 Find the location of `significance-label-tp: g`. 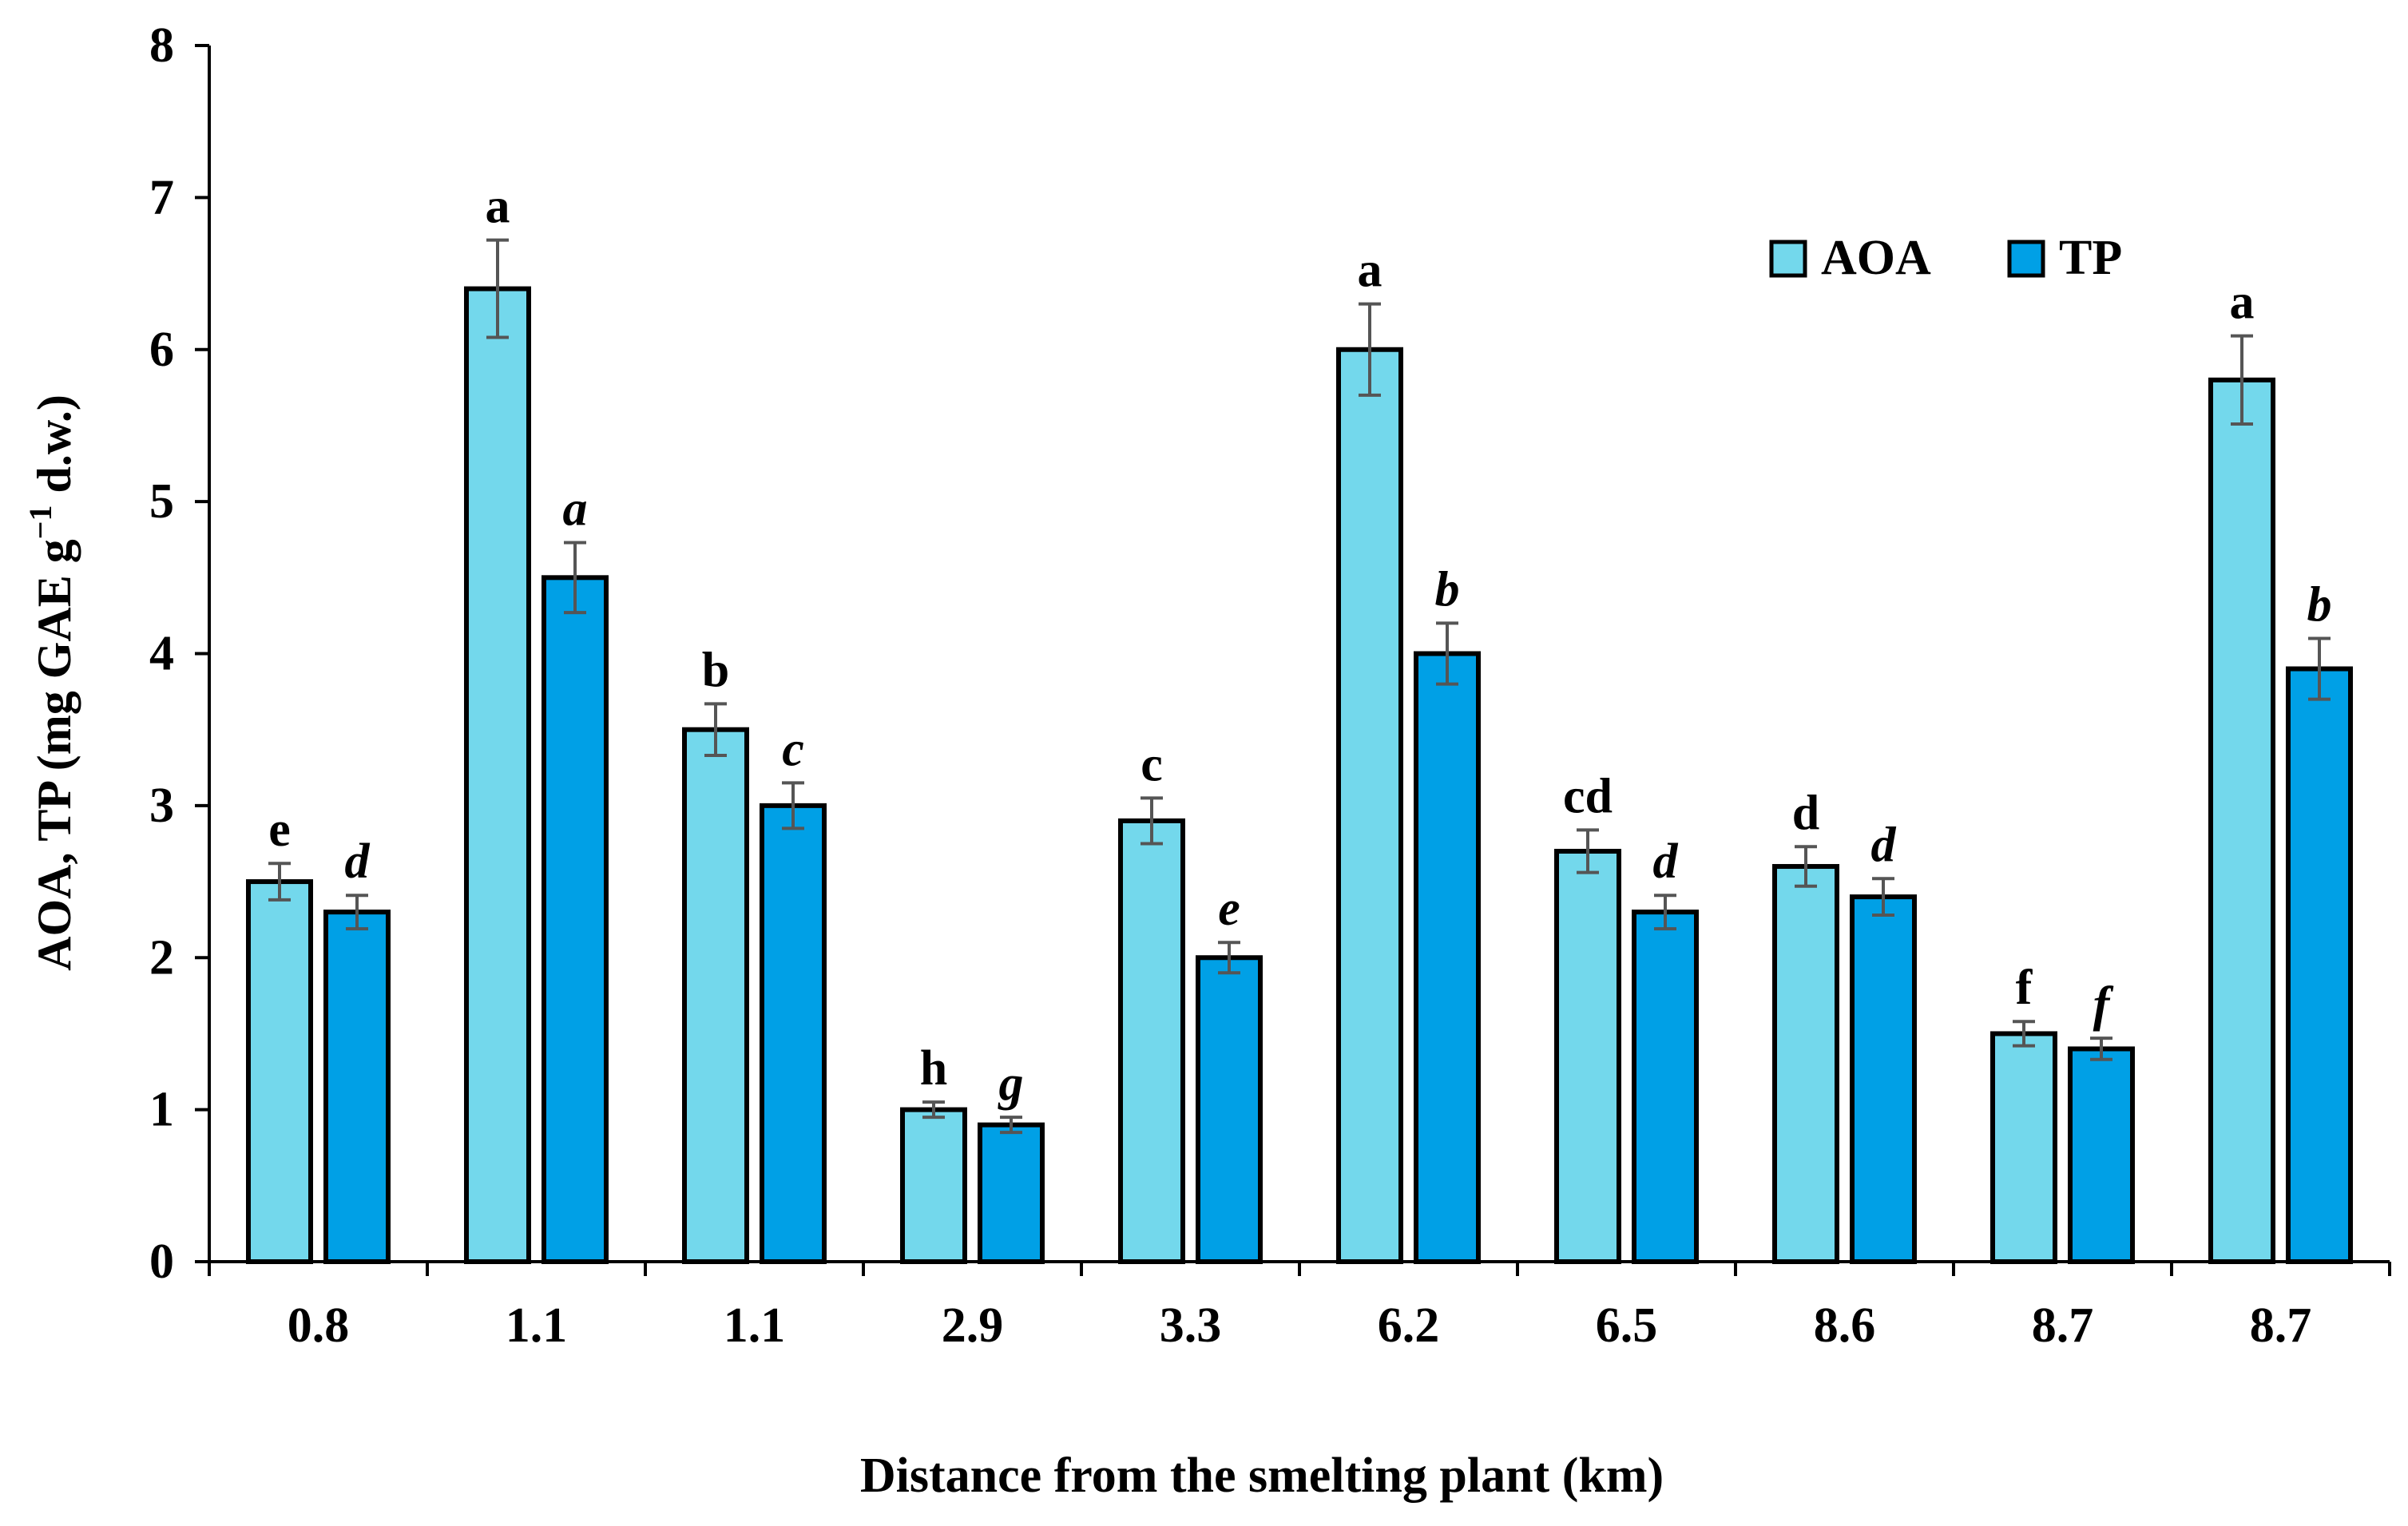

significance-label-tp: g is located at coordinates (1011, 1083).